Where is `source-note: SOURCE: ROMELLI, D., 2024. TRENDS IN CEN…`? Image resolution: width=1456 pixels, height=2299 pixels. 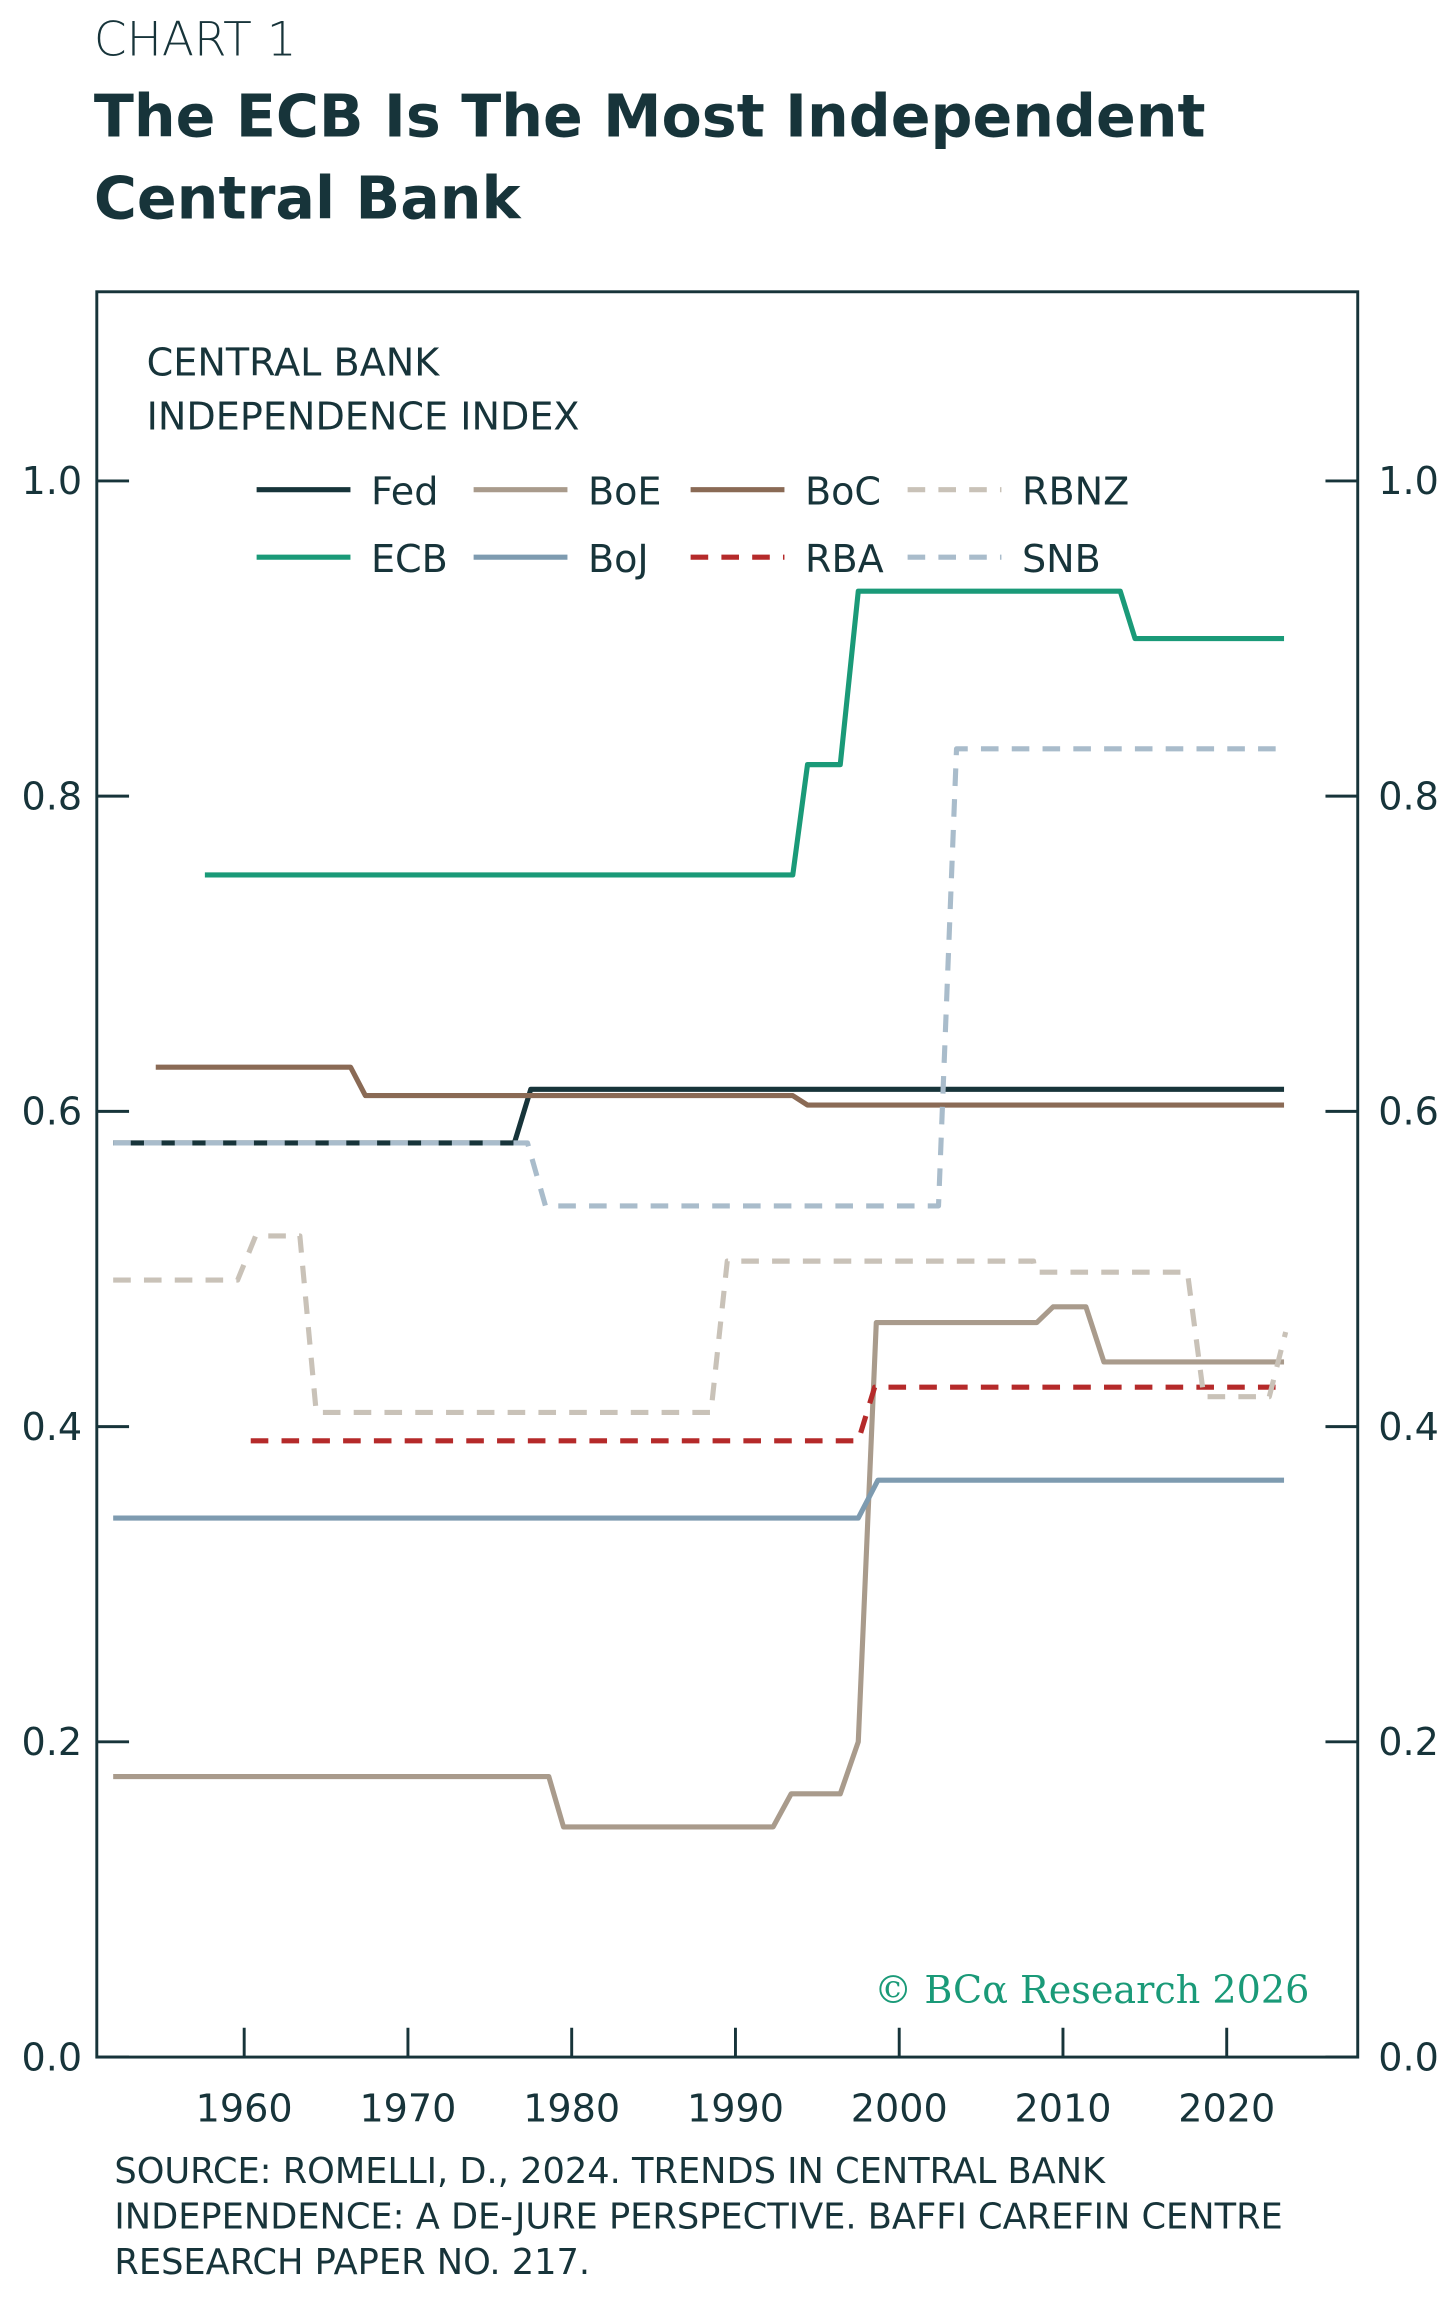 source-note: SOURCE: ROMELLI, D., 2024. TRENDS IN CEN… is located at coordinates (698, 2216).